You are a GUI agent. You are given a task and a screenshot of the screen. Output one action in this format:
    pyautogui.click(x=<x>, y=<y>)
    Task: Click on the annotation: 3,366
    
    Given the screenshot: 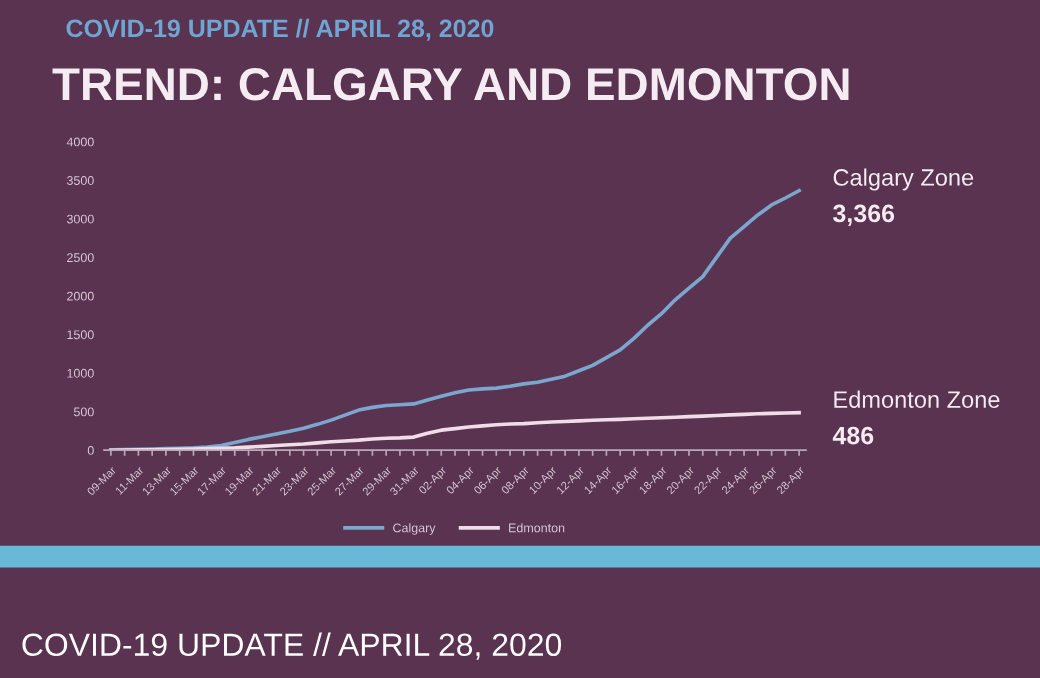 What is the action you would take?
    pyautogui.click(x=864, y=215)
    